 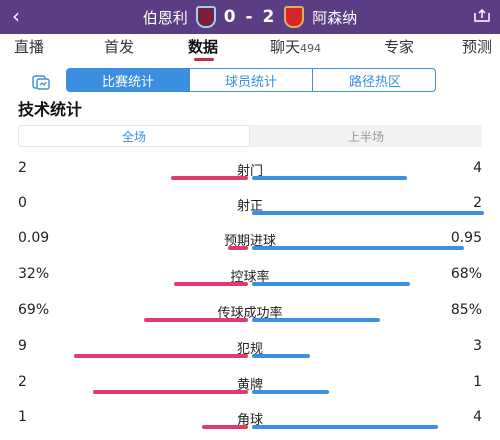 I want to click on away-stat-value: 1, so click(x=477, y=382).